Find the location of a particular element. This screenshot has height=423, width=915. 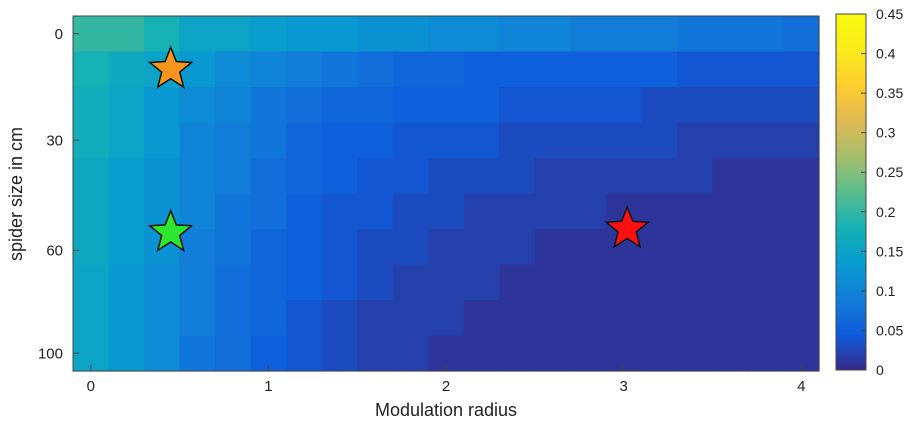

x-tick-label: 2 is located at coordinates (446, 386).